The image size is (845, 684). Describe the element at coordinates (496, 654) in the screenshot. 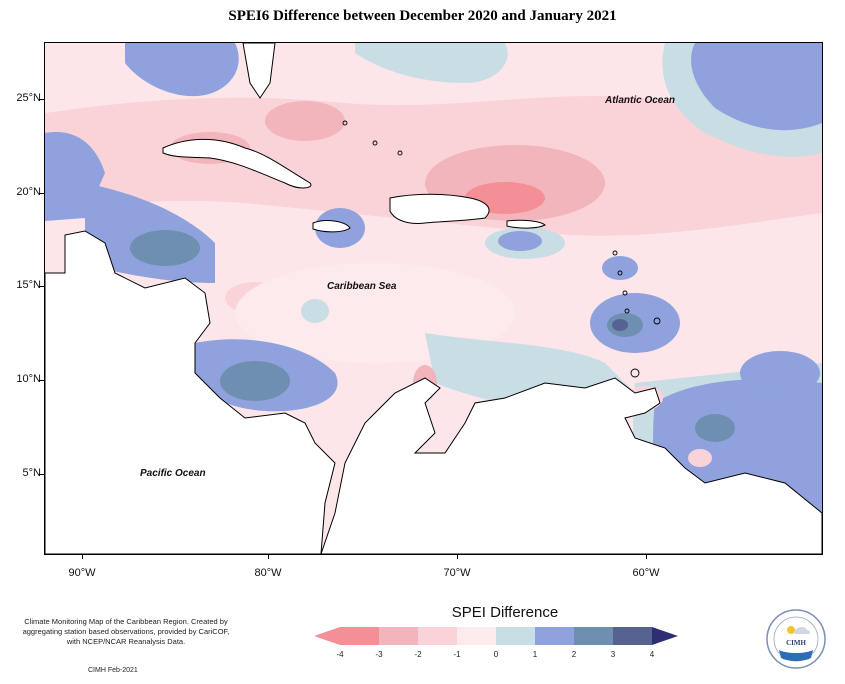

I see `legend-tick-label: 0` at that location.